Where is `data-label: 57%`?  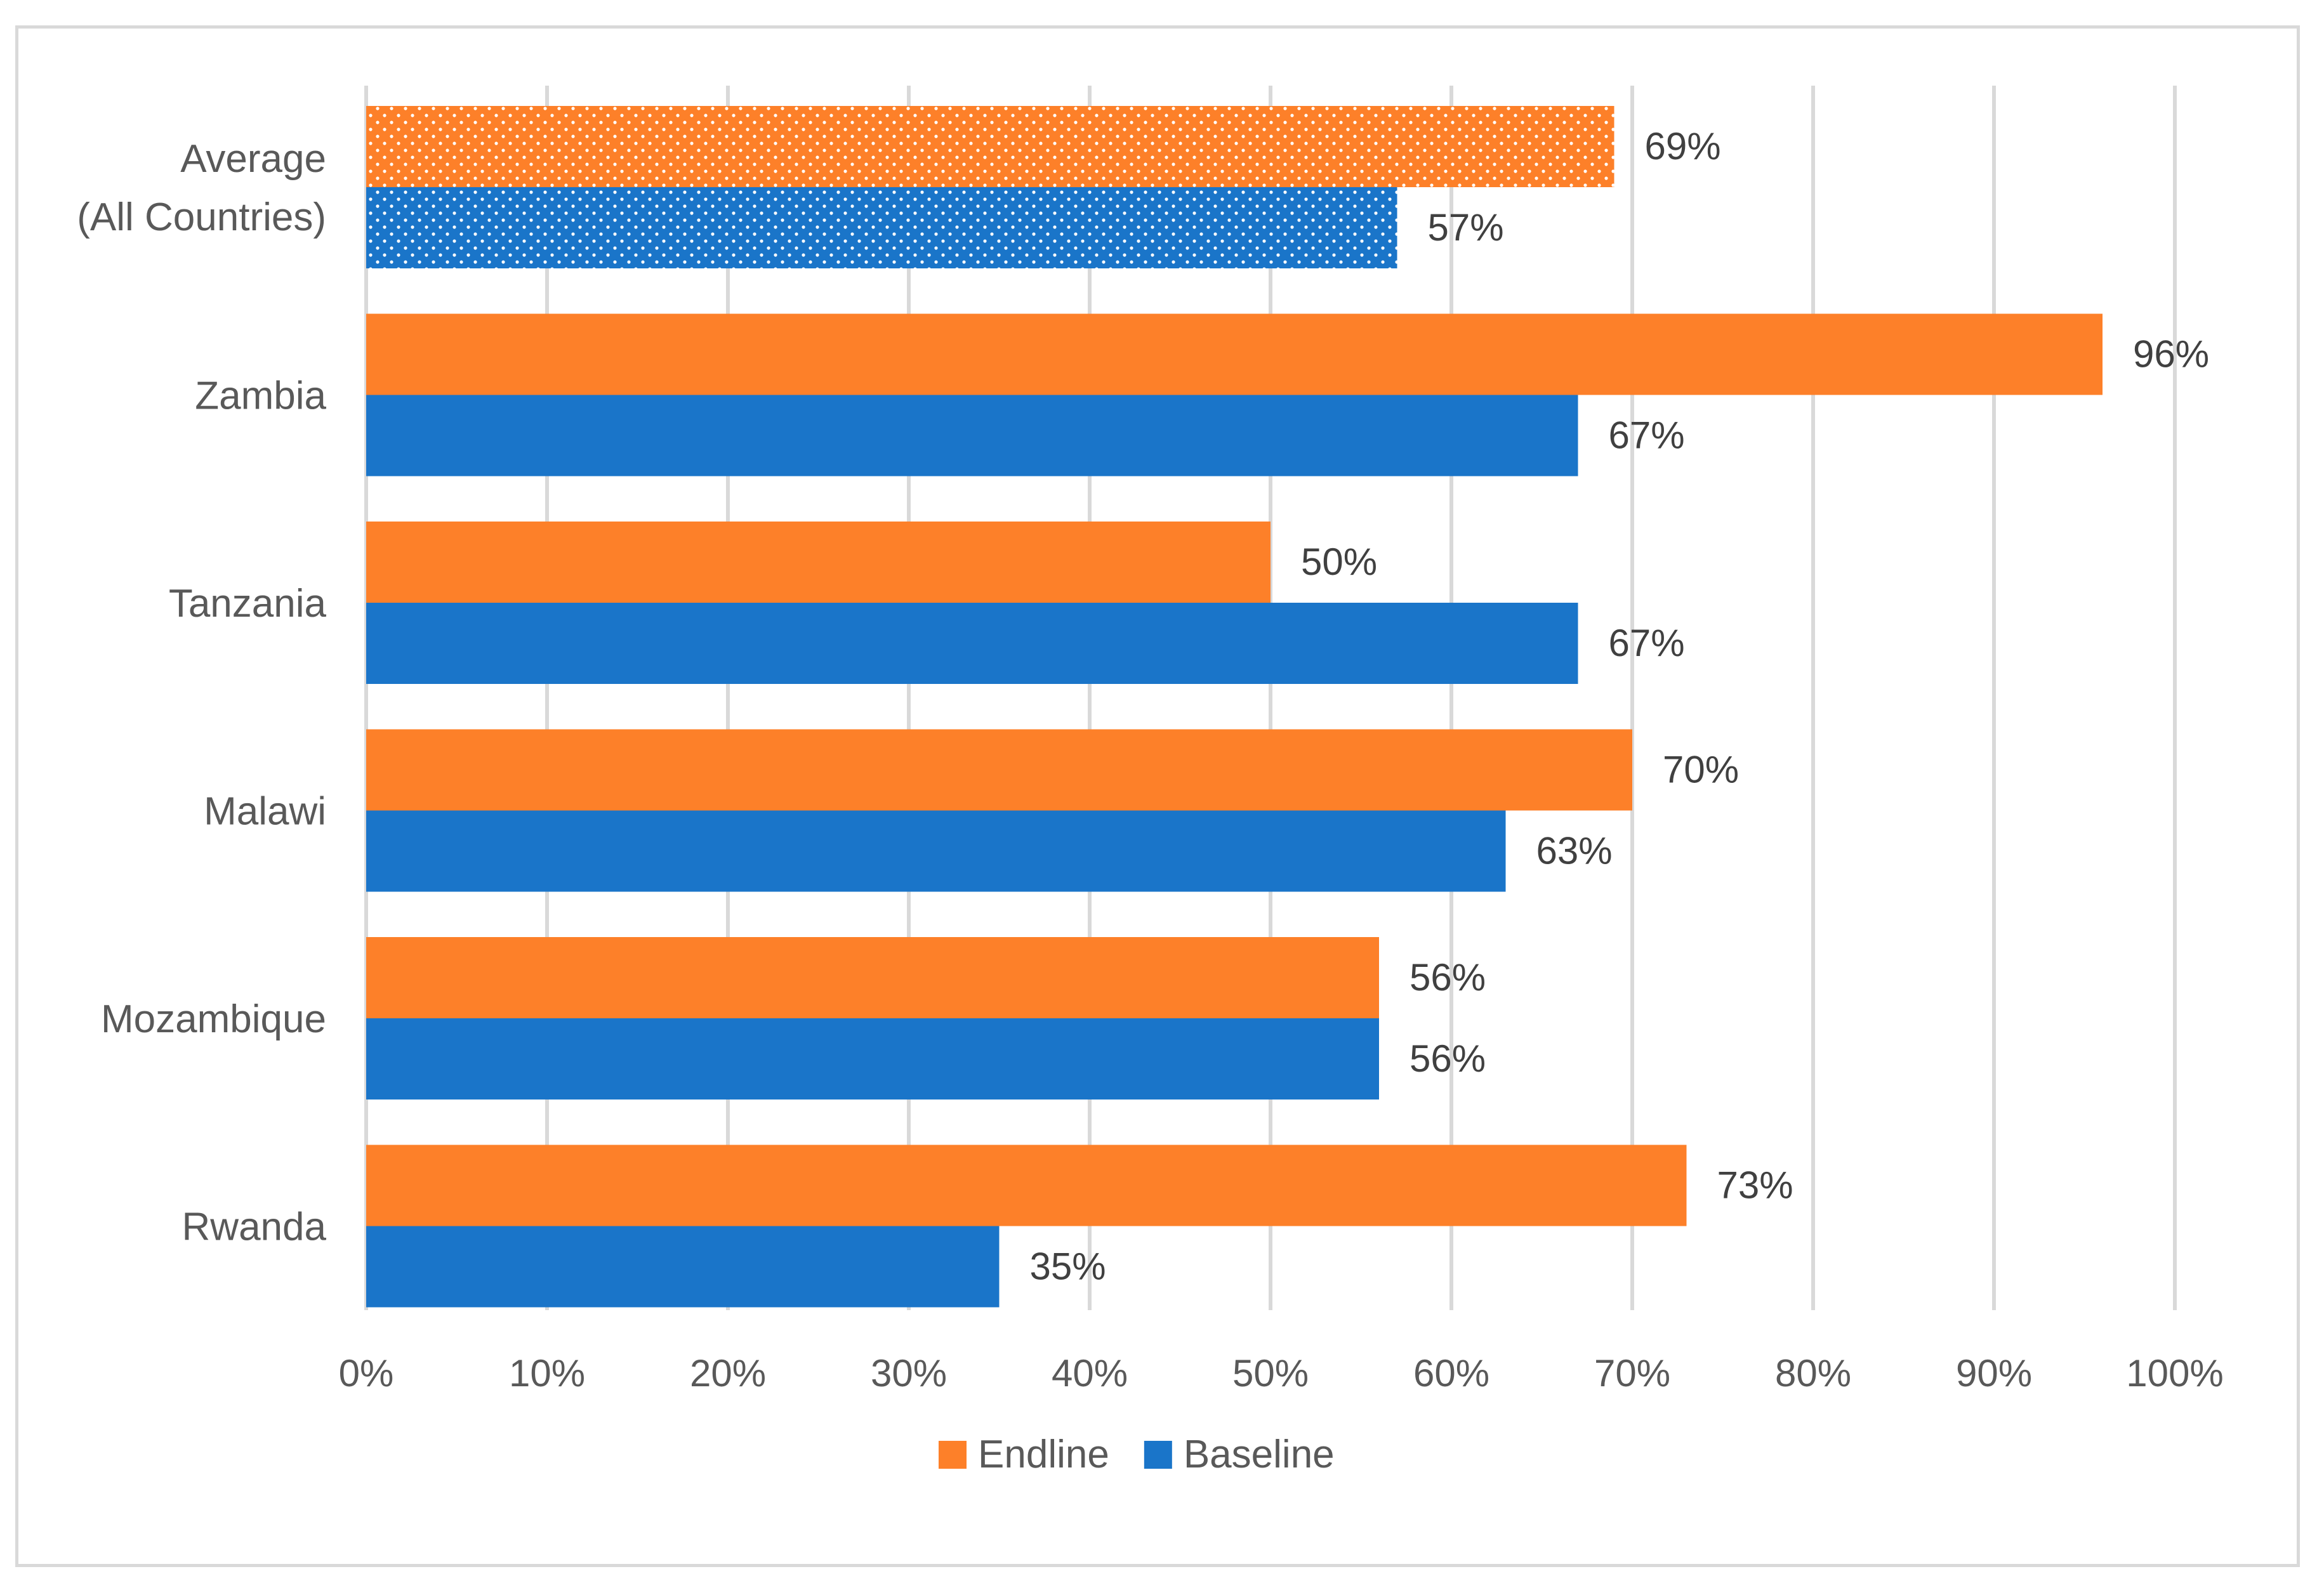 data-label: 57% is located at coordinates (1466, 227).